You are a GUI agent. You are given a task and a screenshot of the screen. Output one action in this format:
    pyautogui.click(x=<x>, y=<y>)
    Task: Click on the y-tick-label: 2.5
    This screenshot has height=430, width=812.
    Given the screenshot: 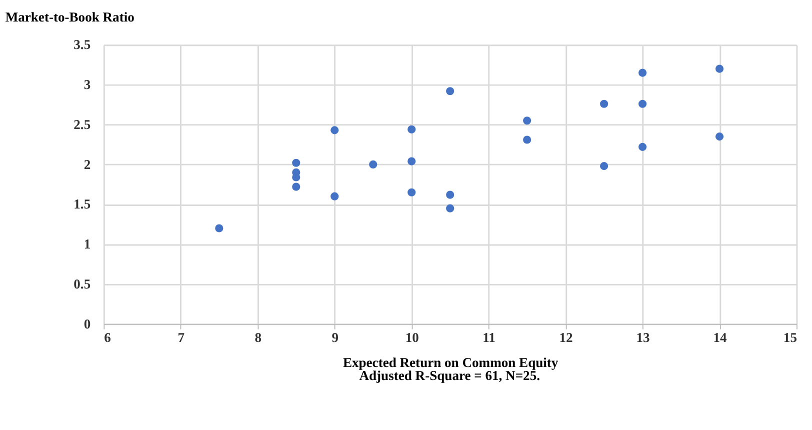 What is the action you would take?
    pyautogui.click(x=82, y=124)
    